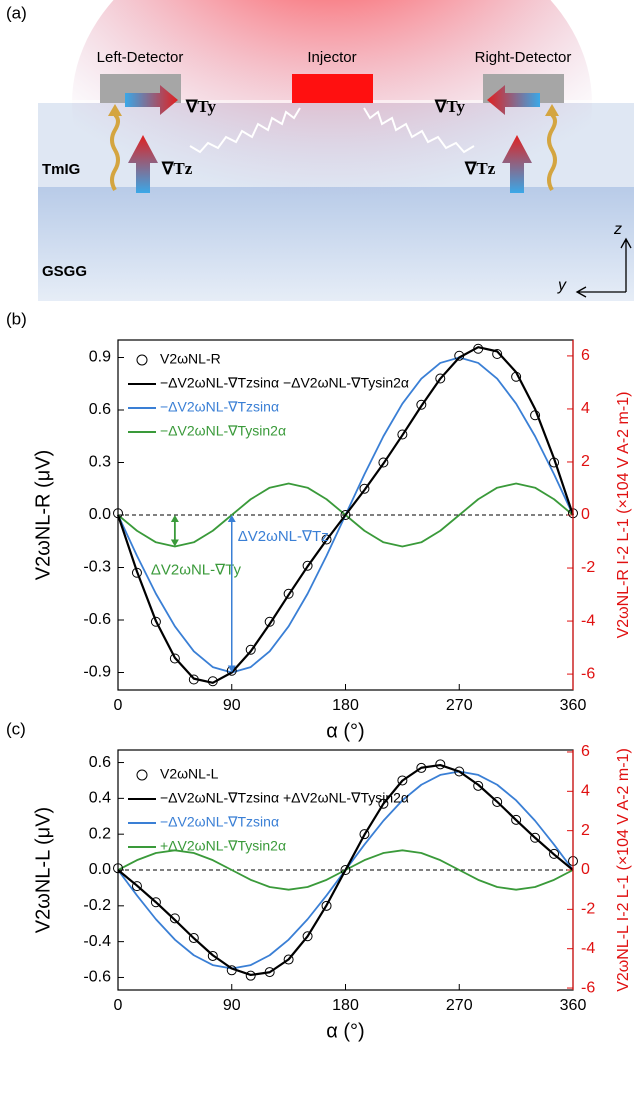  Describe the element at coordinates (562, 285) in the screenshot. I see `axis-label: y` at that location.